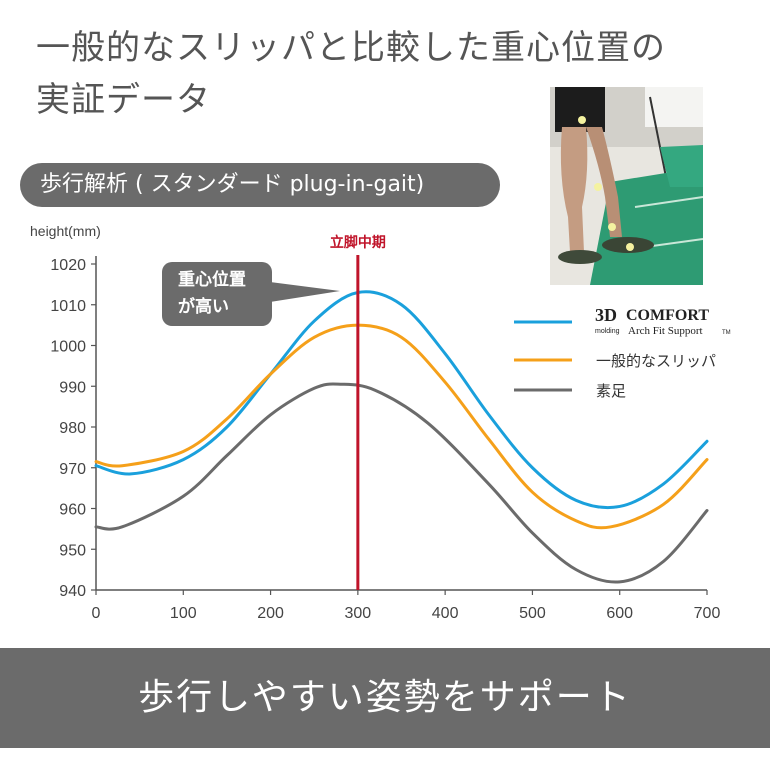 This screenshot has height=770, width=770. Describe the element at coordinates (217, 294) in the screenshot. I see `callout-box` at that location.